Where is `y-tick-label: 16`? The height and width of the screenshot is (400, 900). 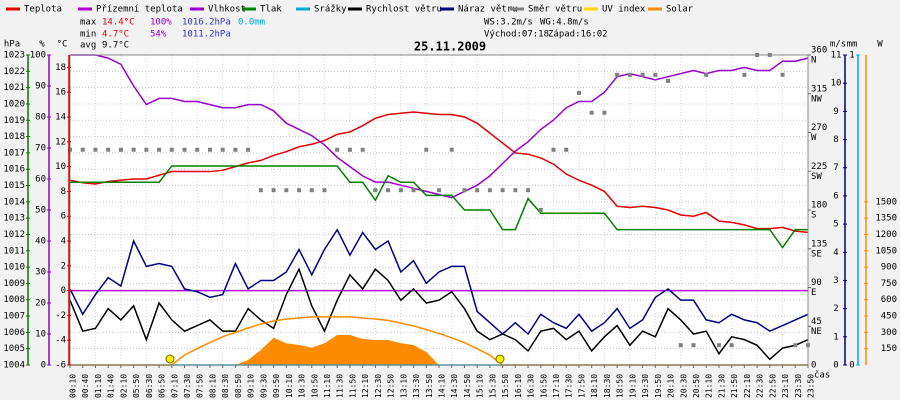 y-tick-label: 16 is located at coordinates (60, 93).